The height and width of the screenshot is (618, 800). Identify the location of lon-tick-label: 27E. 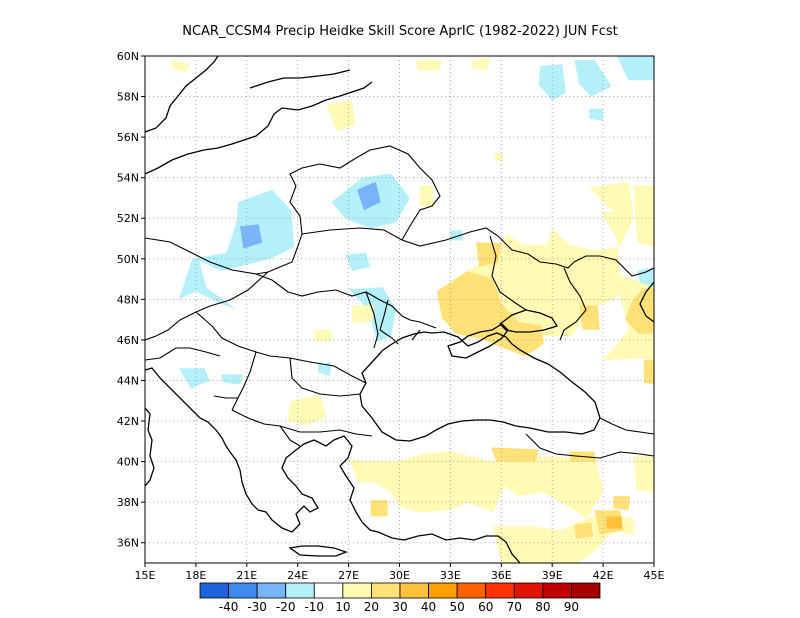
(348, 575).